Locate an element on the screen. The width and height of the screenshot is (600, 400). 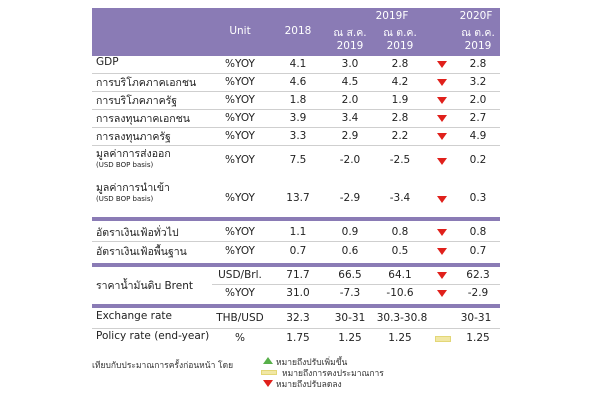
row-2018: 32.3 is located at coordinates (298, 318).